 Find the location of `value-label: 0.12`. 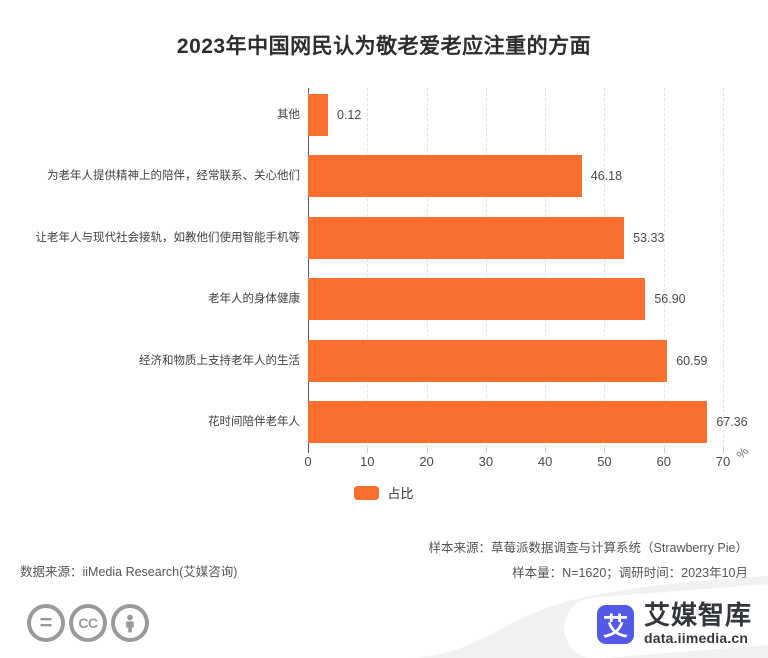

value-label: 0.12 is located at coordinates (349, 115).